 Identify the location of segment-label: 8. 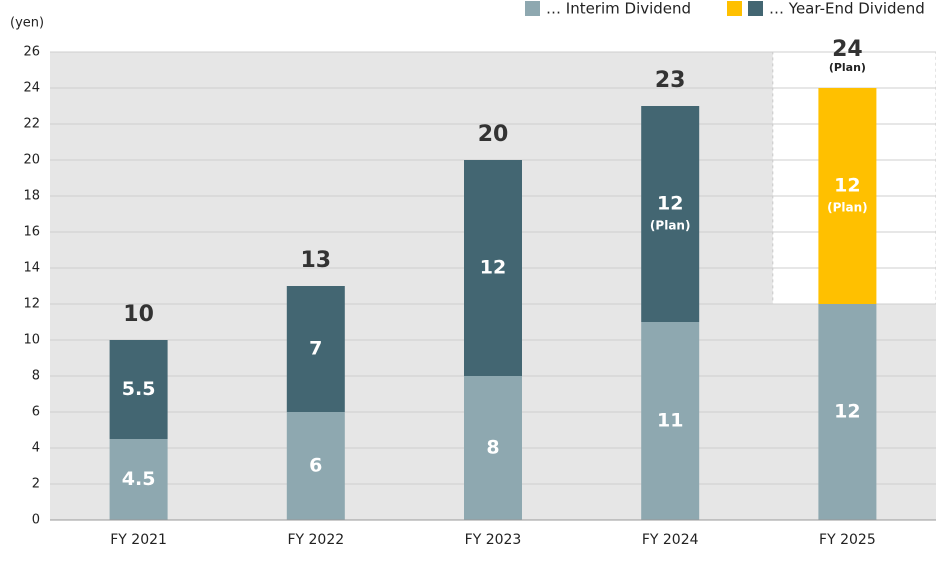
(492, 448).